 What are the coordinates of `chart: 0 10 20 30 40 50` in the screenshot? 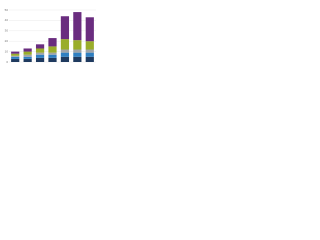 It's located at (50, 36).